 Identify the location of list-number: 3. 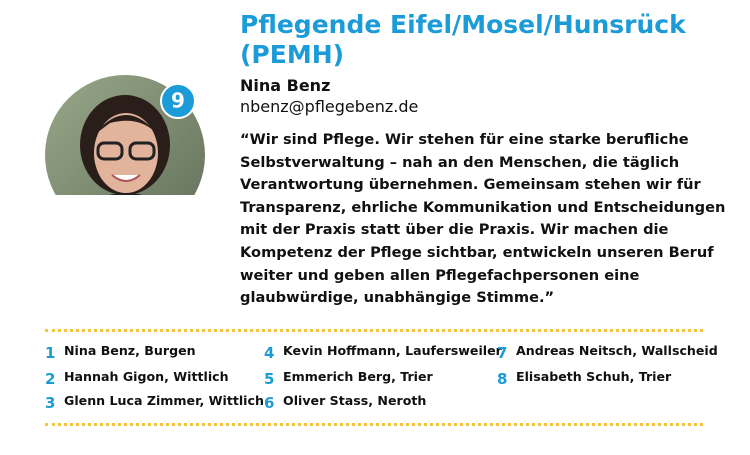
(50, 403).